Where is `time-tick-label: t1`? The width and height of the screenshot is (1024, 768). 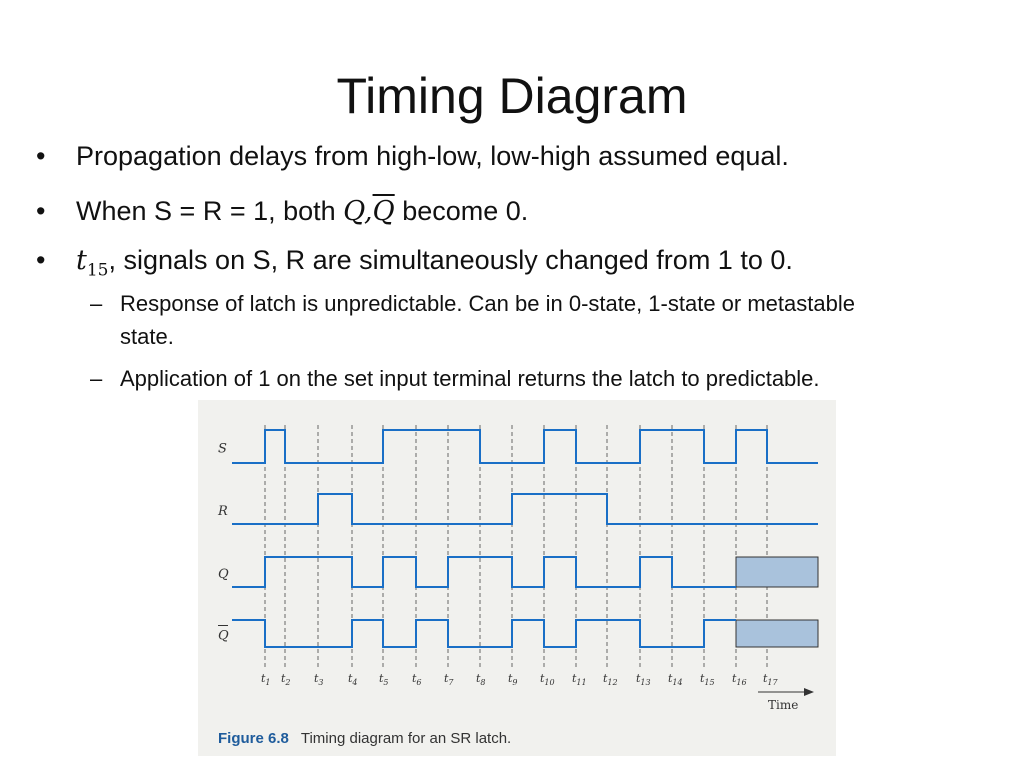
time-tick-label: t1 is located at coordinates (266, 679).